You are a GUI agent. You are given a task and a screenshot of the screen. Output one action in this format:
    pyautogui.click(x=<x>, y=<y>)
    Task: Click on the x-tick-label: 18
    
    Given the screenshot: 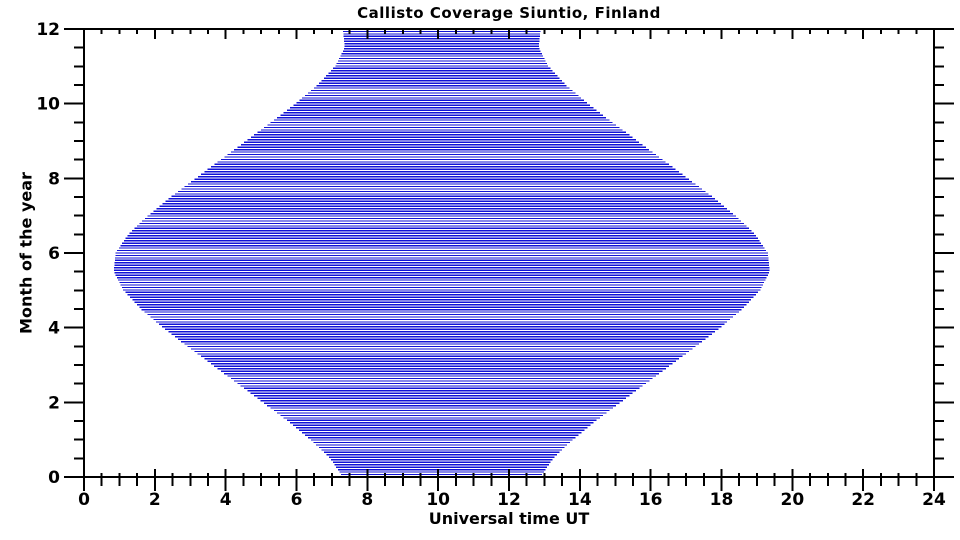 What is the action you would take?
    pyautogui.click(x=722, y=500)
    